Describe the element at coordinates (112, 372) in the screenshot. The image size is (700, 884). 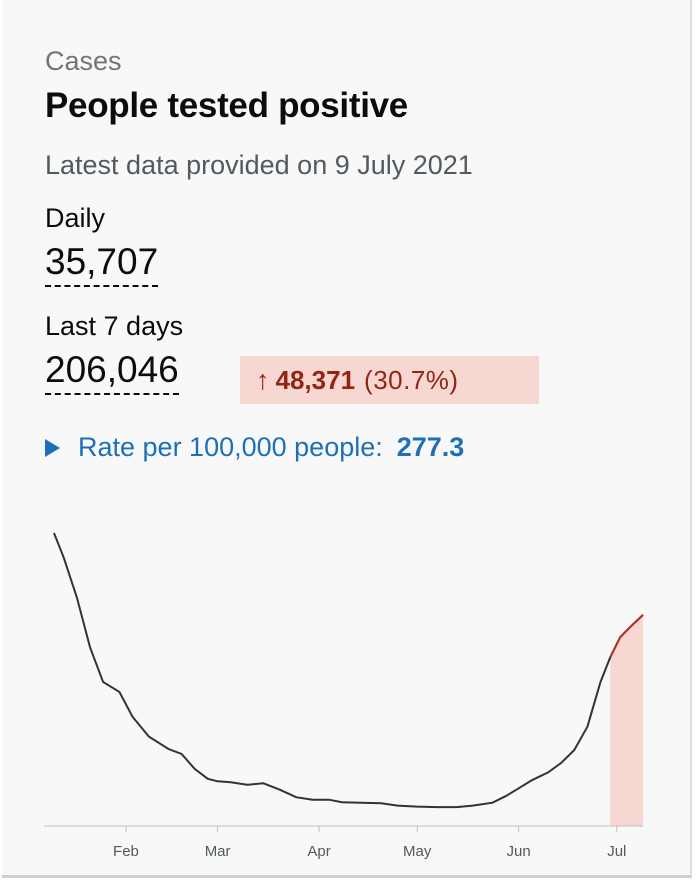
I see `last-7-days-value: 206,046` at that location.